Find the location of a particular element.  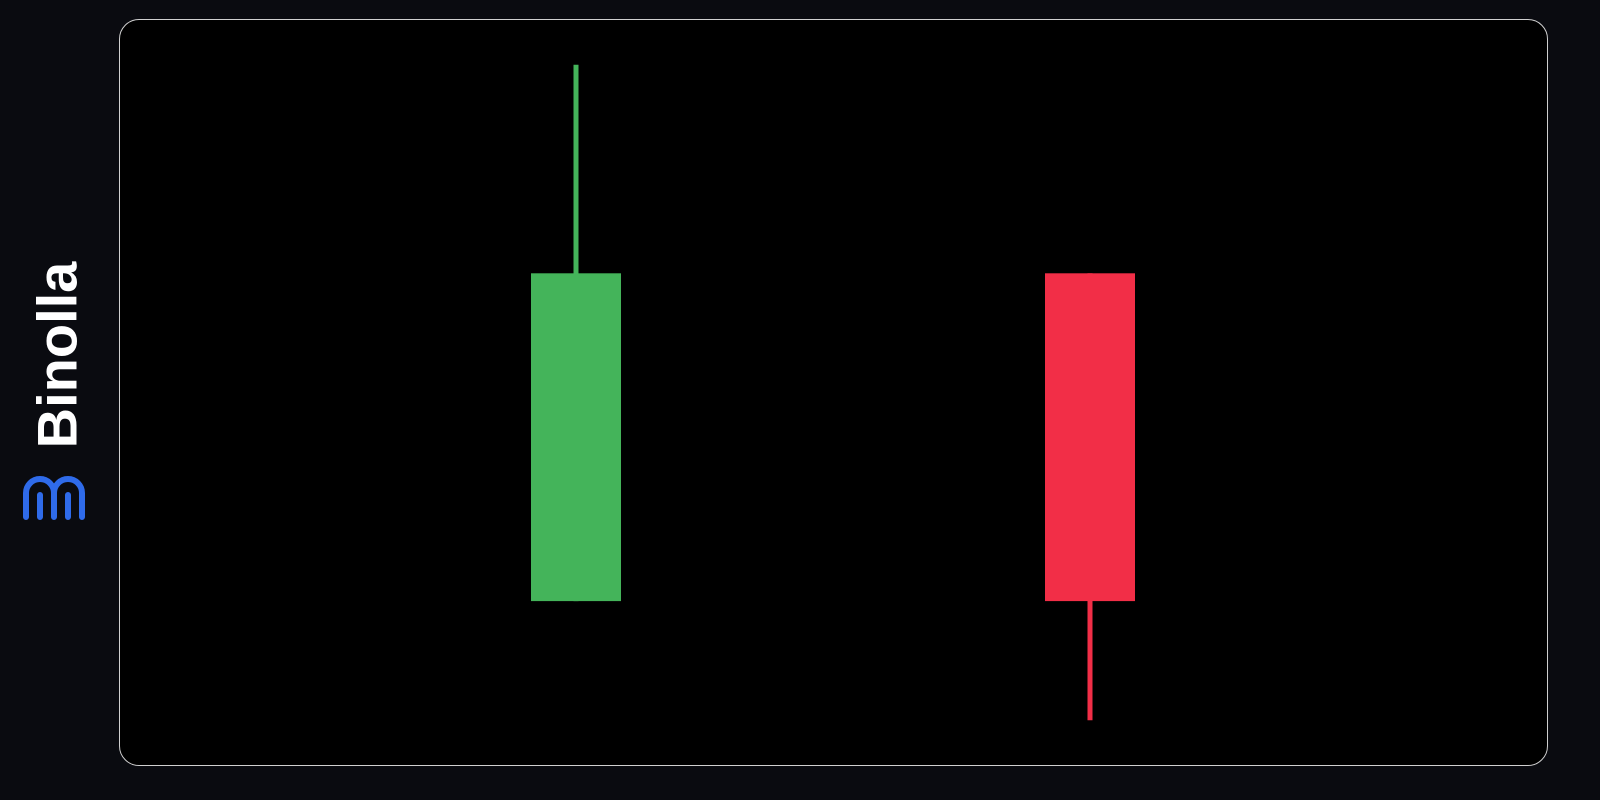

binolla-logo-icon is located at coordinates (54, 498).